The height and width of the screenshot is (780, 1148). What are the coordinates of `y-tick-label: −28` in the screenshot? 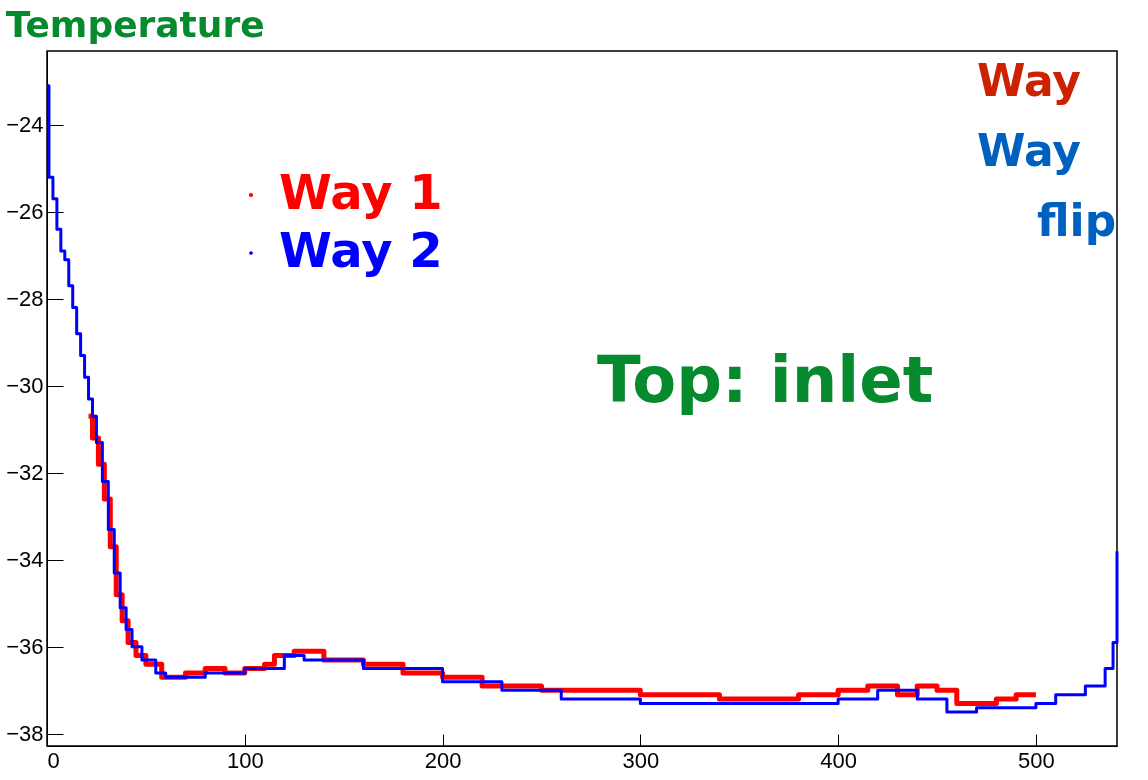 It's located at (25, 299).